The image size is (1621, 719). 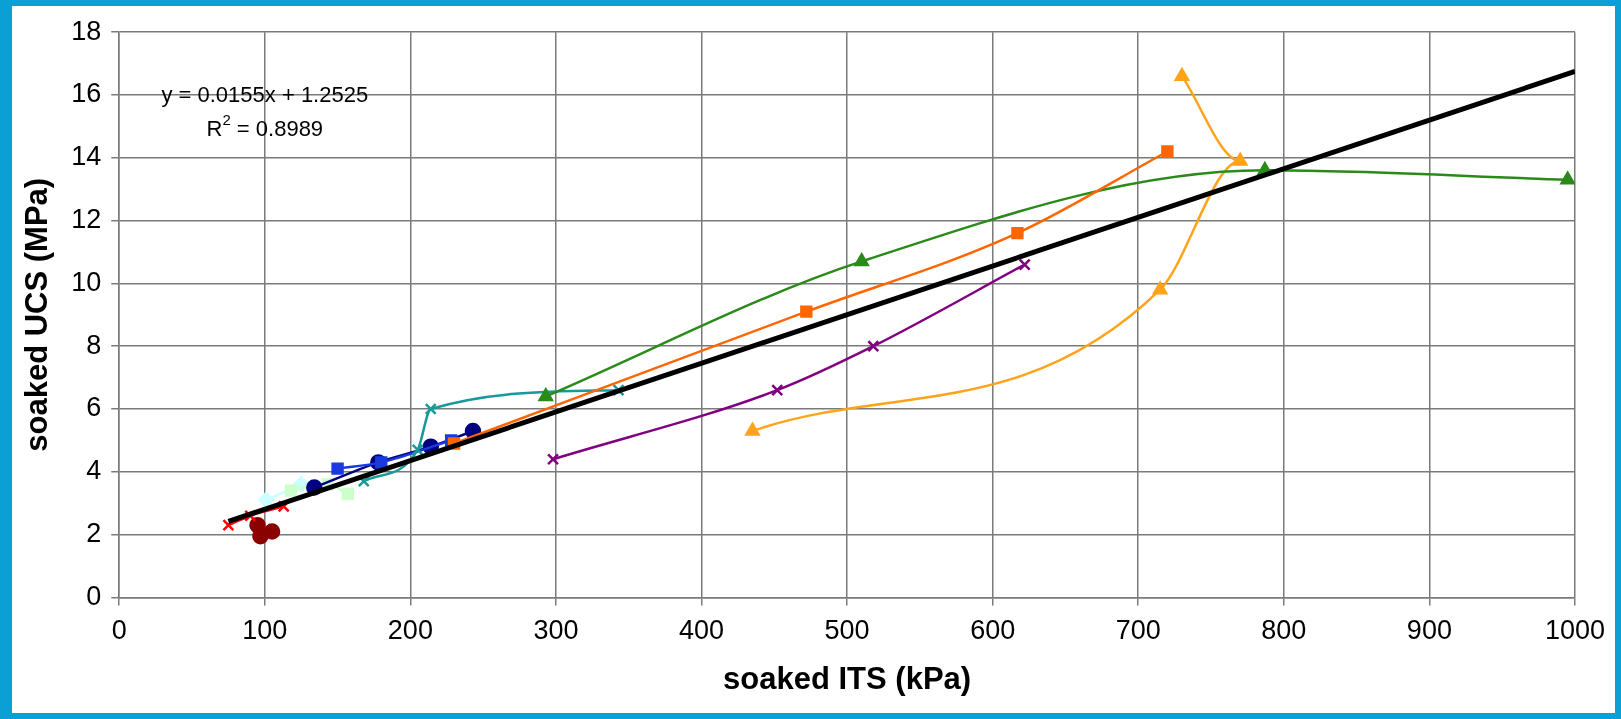 I want to click on y-tick-label: 2, so click(x=94, y=533).